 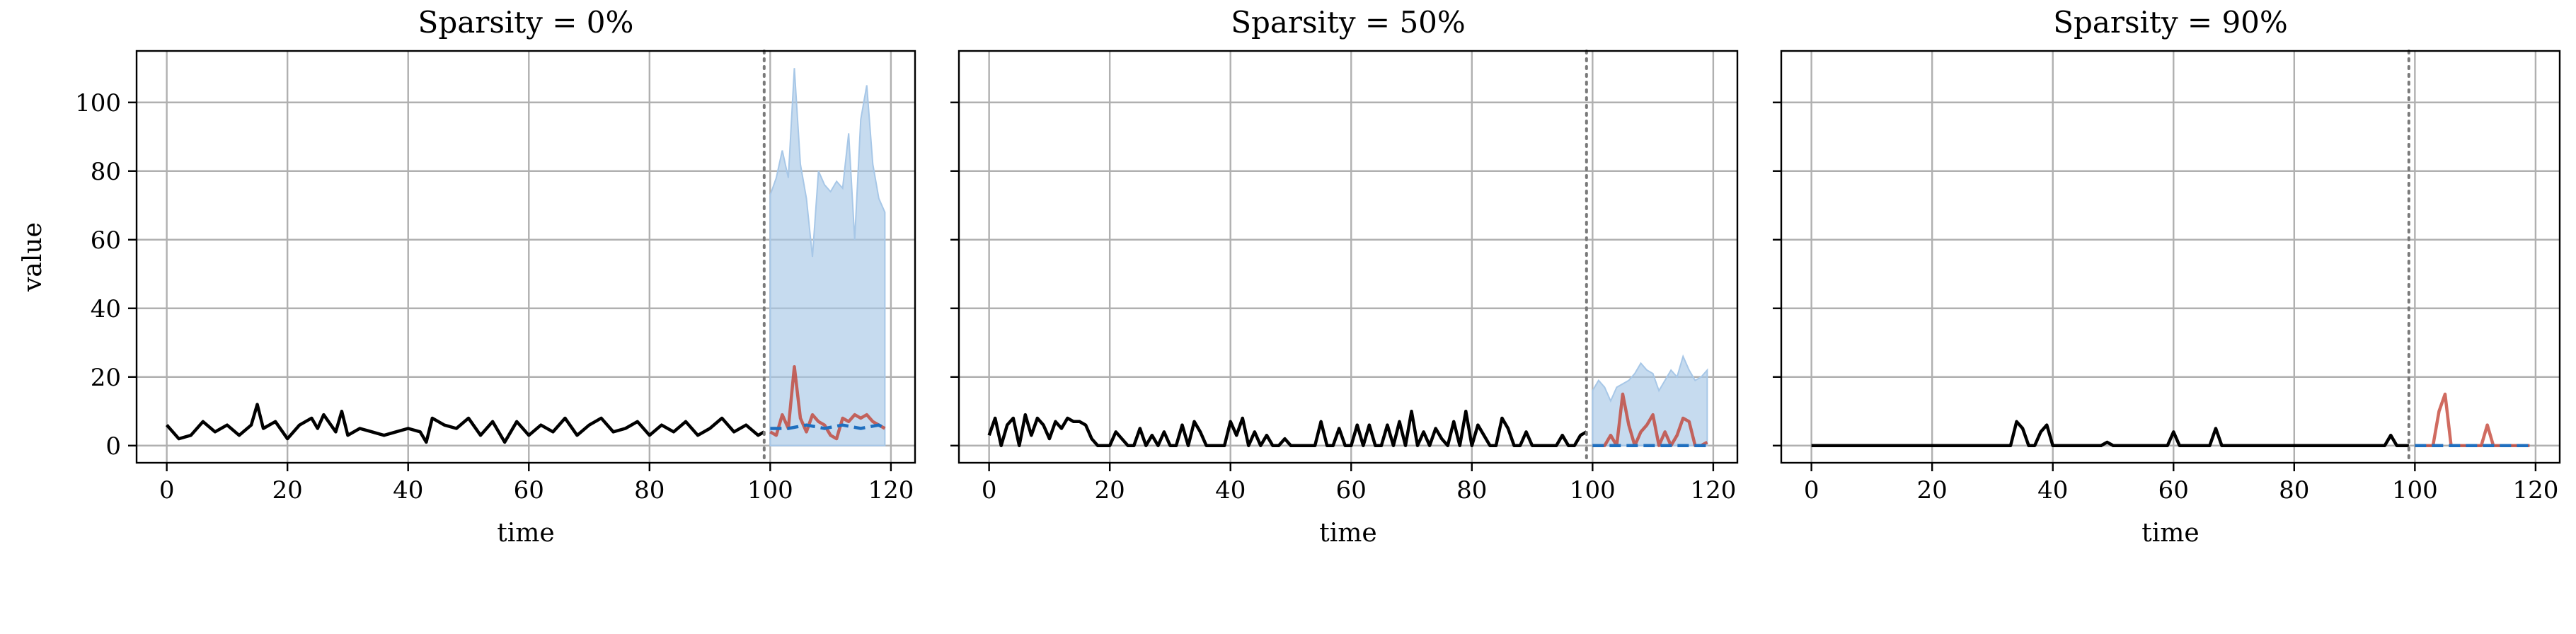 What do you see at coordinates (106, 240) in the screenshot?
I see `y-tick-label: 60` at bounding box center [106, 240].